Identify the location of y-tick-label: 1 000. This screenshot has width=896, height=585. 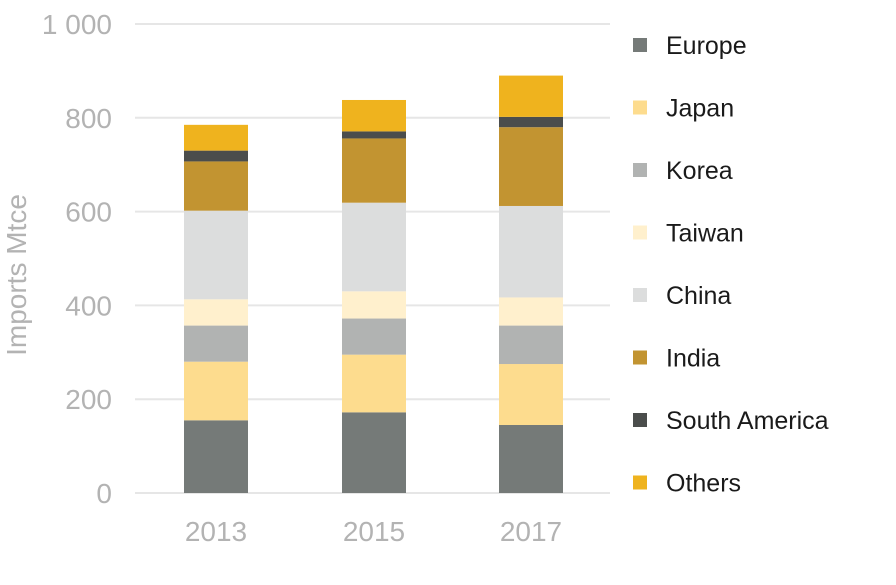
(77, 24).